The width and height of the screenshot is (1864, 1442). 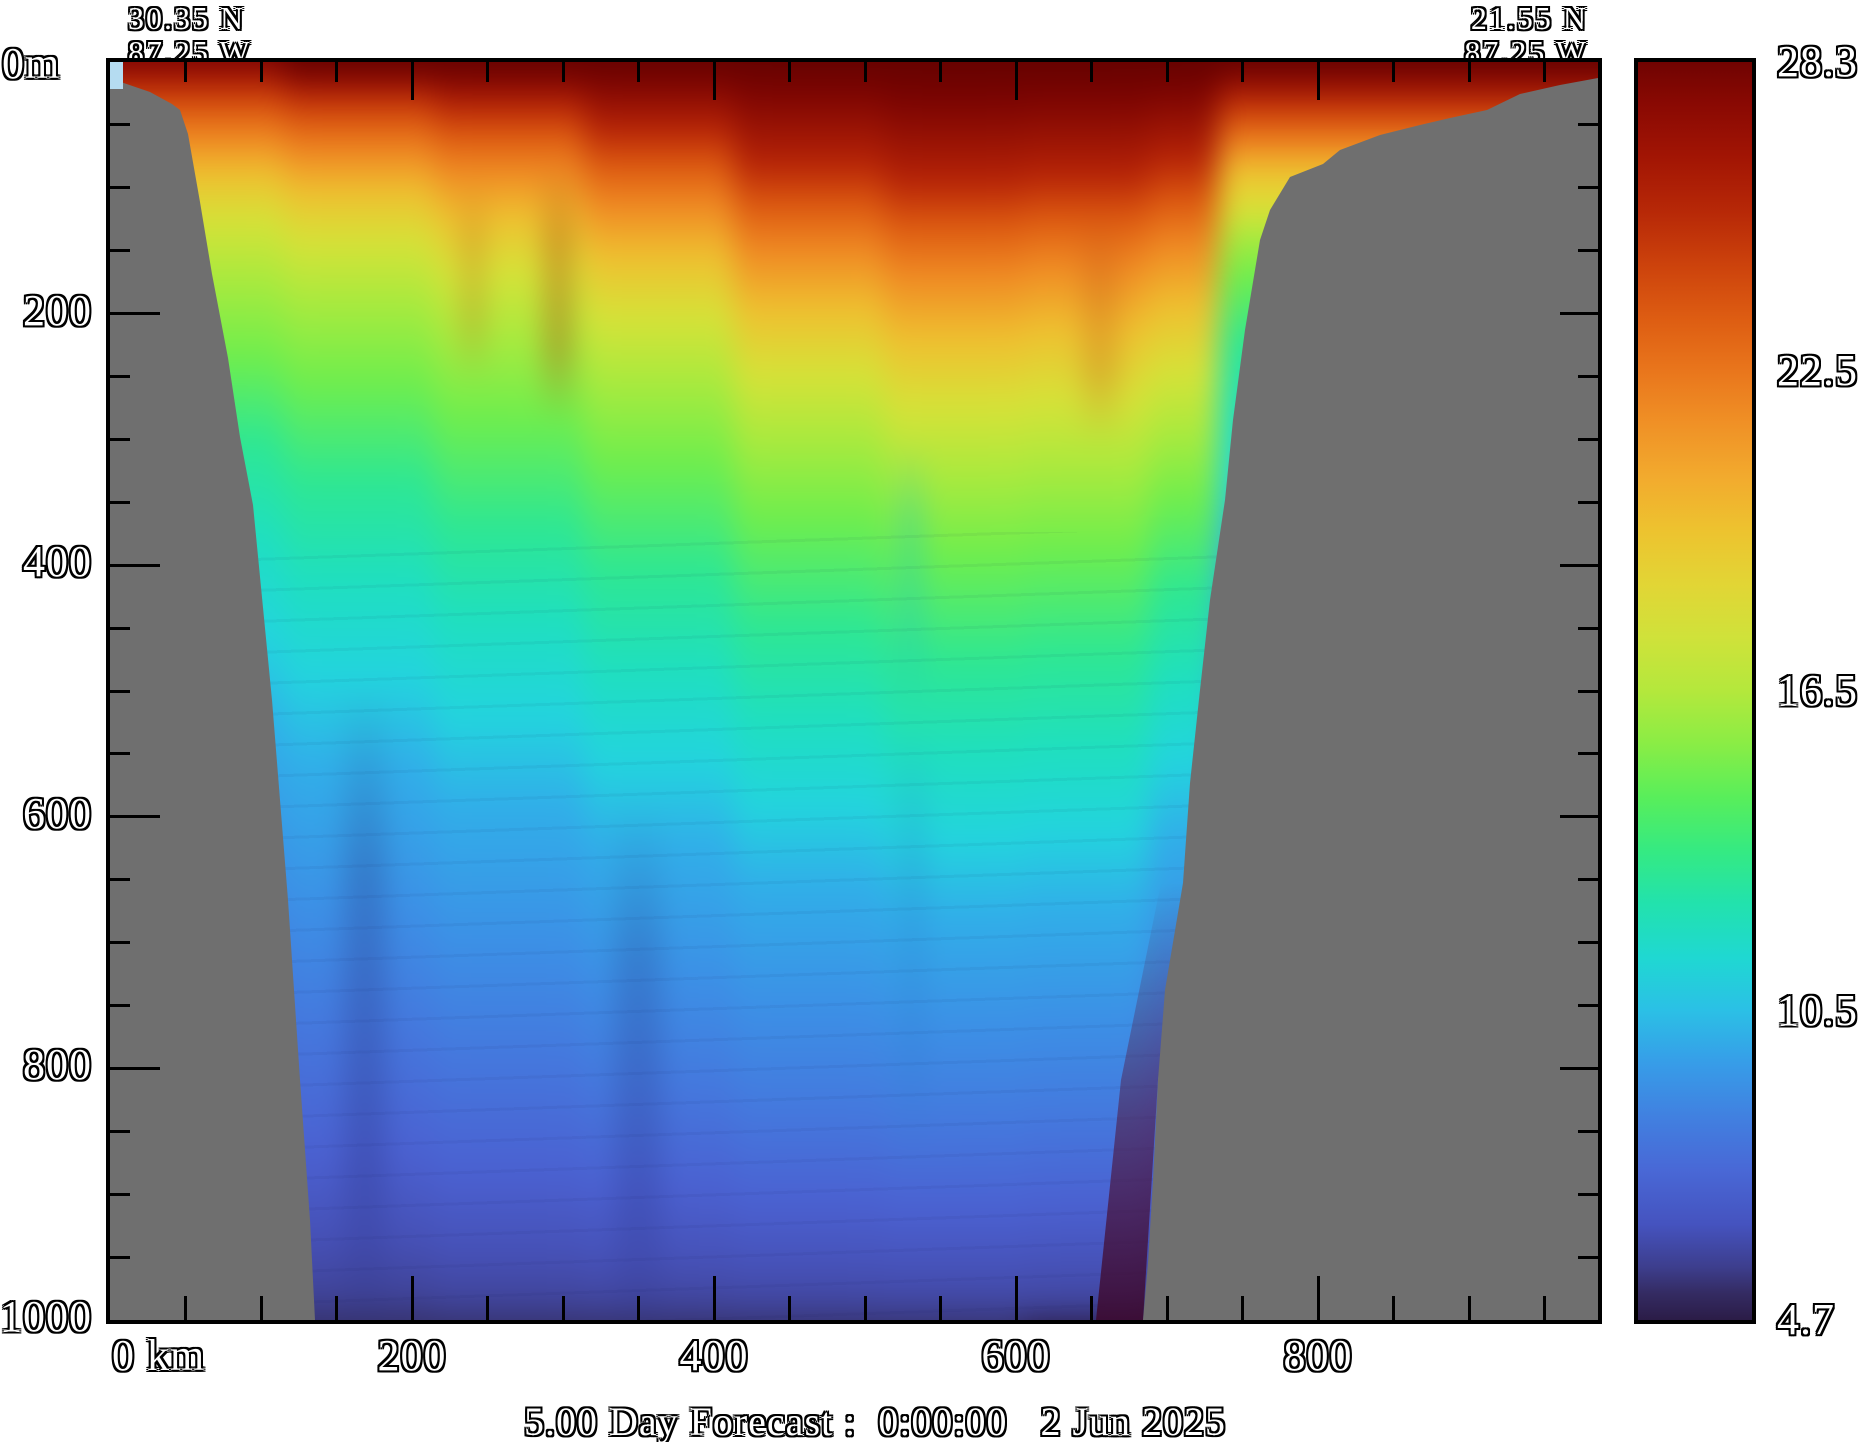 I want to click on x-axis-label: 600, so click(x=1016, y=1355).